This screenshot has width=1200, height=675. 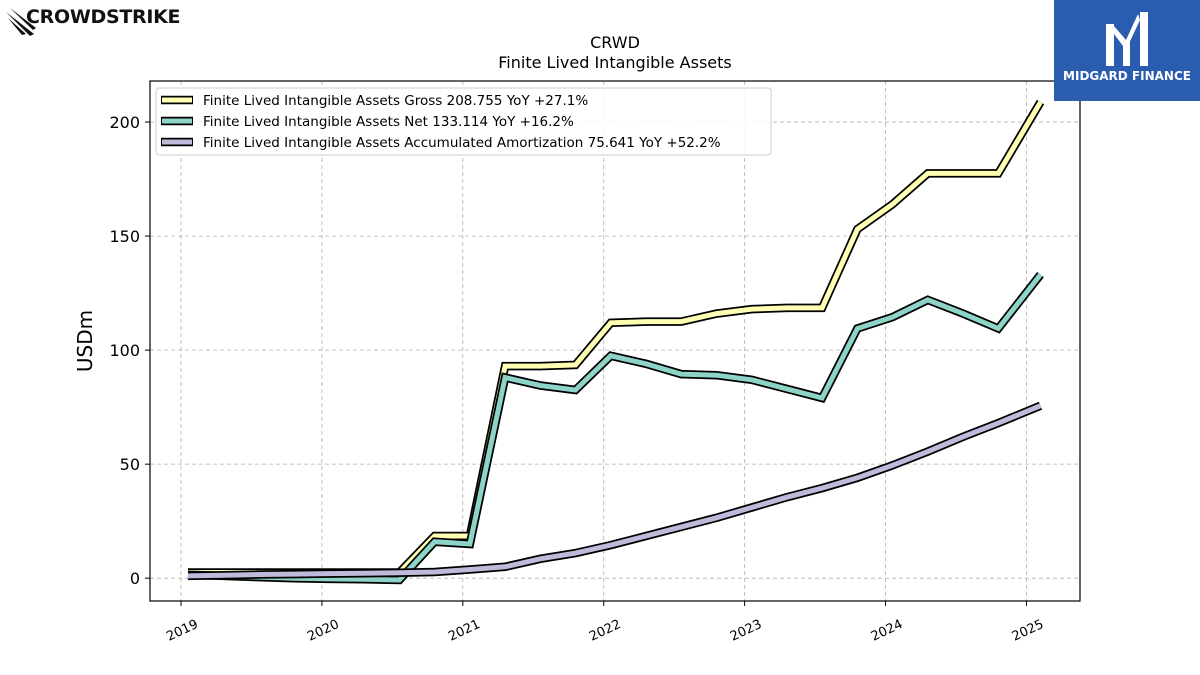 What do you see at coordinates (135, 578) in the screenshot?
I see `y-tick-label: 0` at bounding box center [135, 578].